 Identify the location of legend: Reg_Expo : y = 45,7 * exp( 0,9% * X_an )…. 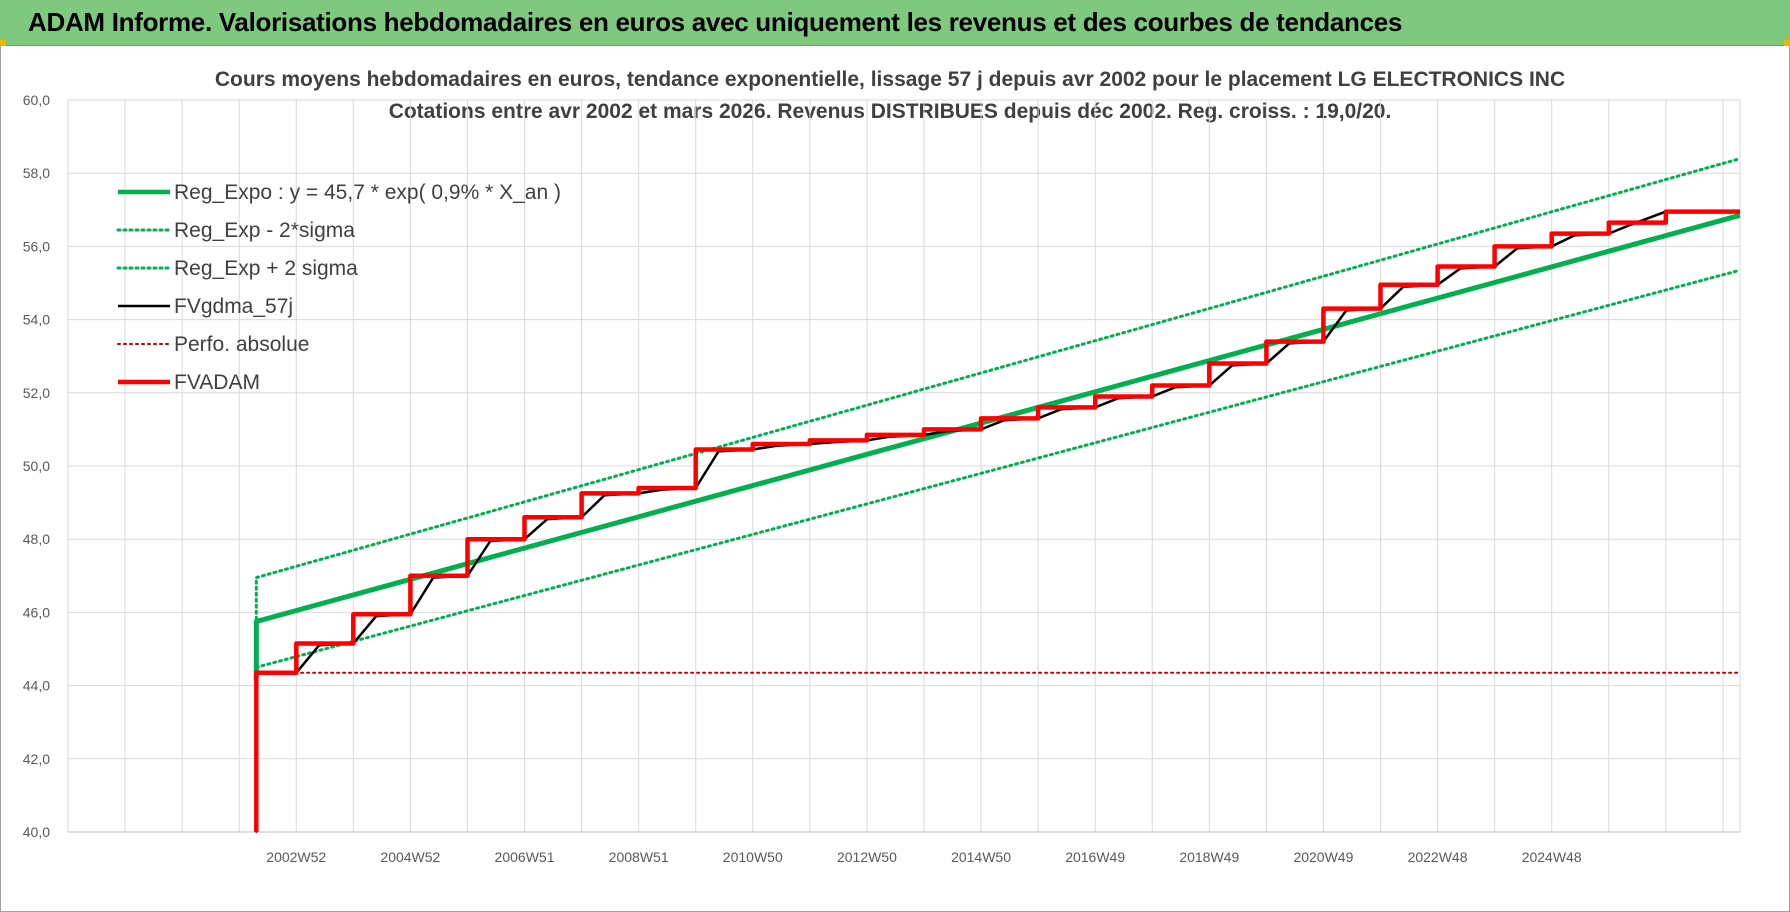
(338, 287).